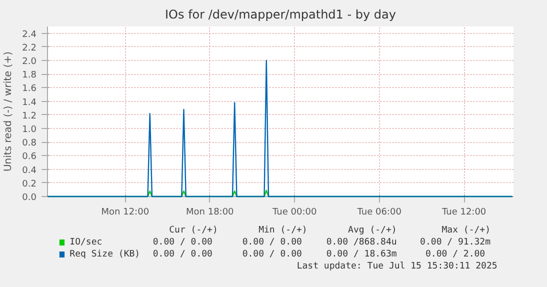  Describe the element at coordinates (397, 267) in the screenshot. I see `text: Last update: Tue Jul 15 15:30:11 2025` at that location.